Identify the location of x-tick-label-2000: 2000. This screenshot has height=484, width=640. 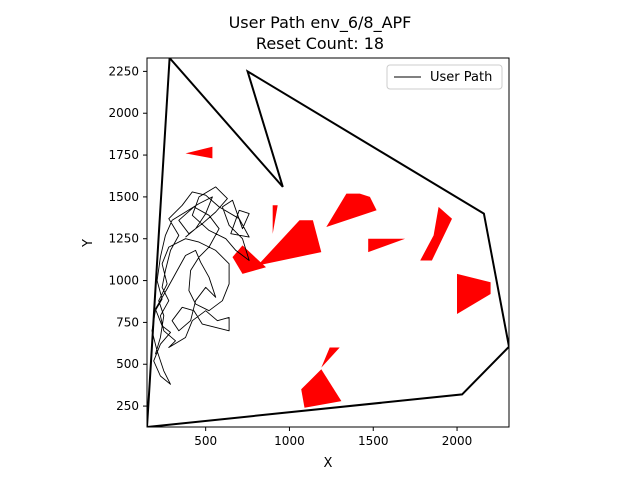
(457, 441).